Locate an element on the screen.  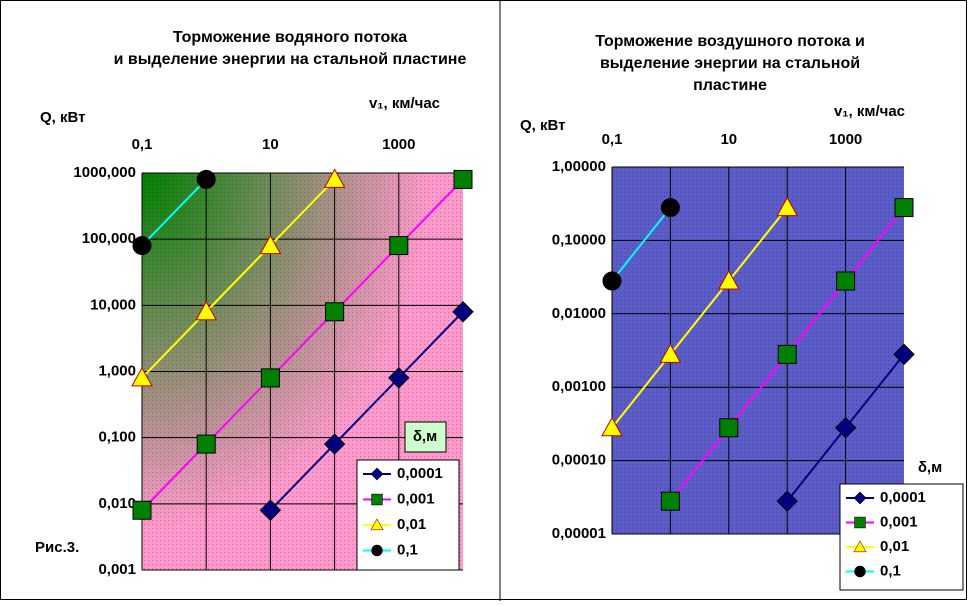
y-tick-label: 0,01000 is located at coordinates (579, 313).